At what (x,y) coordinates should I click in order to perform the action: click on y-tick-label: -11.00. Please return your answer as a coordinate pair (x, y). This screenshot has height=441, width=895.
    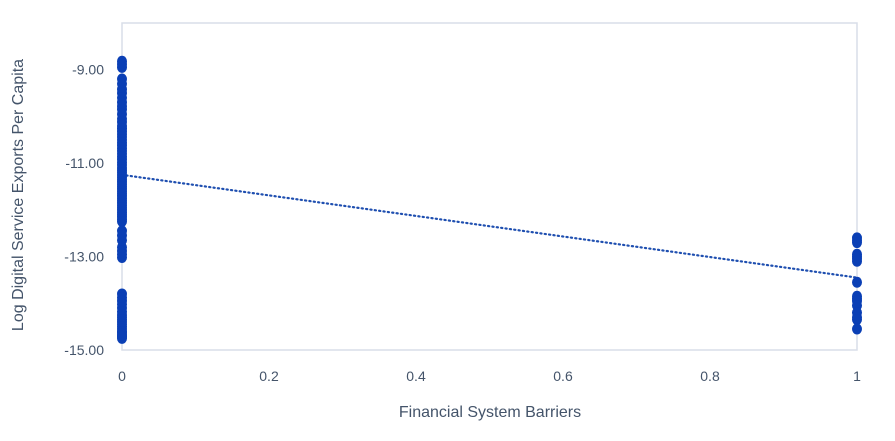
    Looking at the image, I should click on (84, 163).